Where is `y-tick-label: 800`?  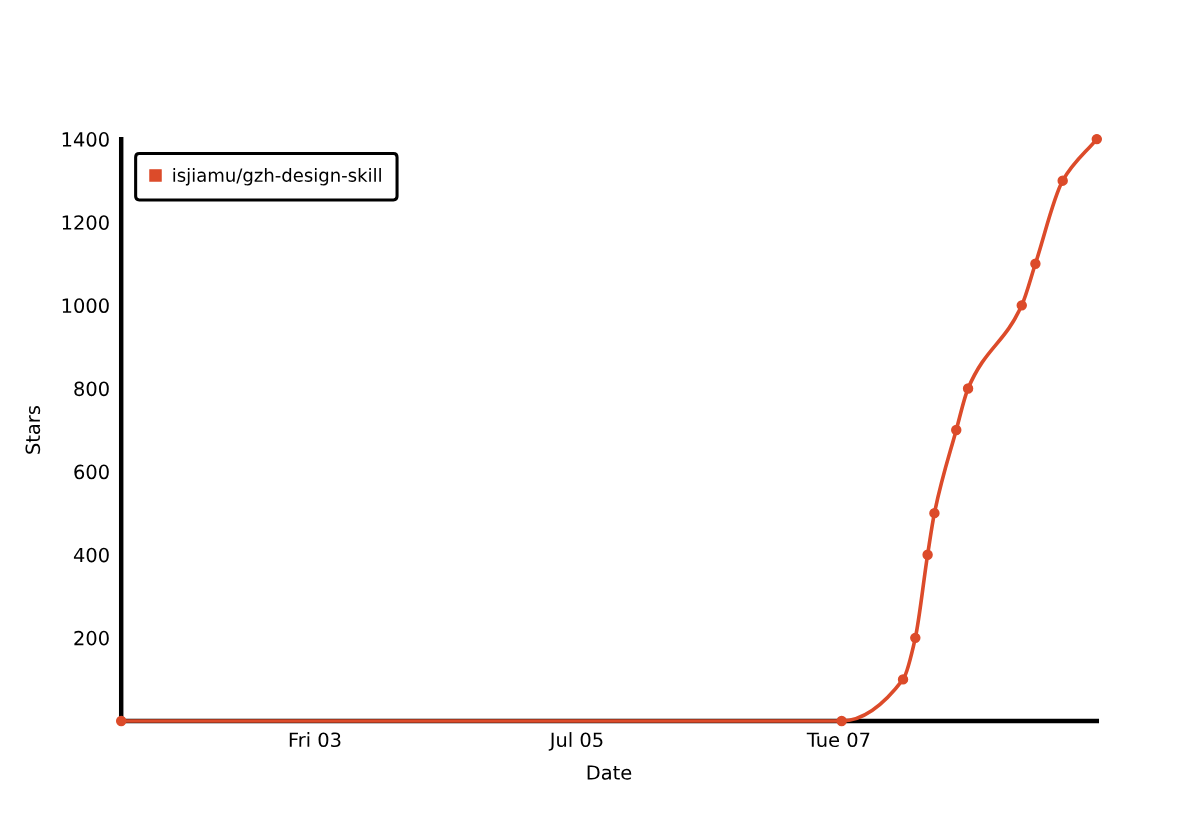 y-tick-label: 800 is located at coordinates (91, 389).